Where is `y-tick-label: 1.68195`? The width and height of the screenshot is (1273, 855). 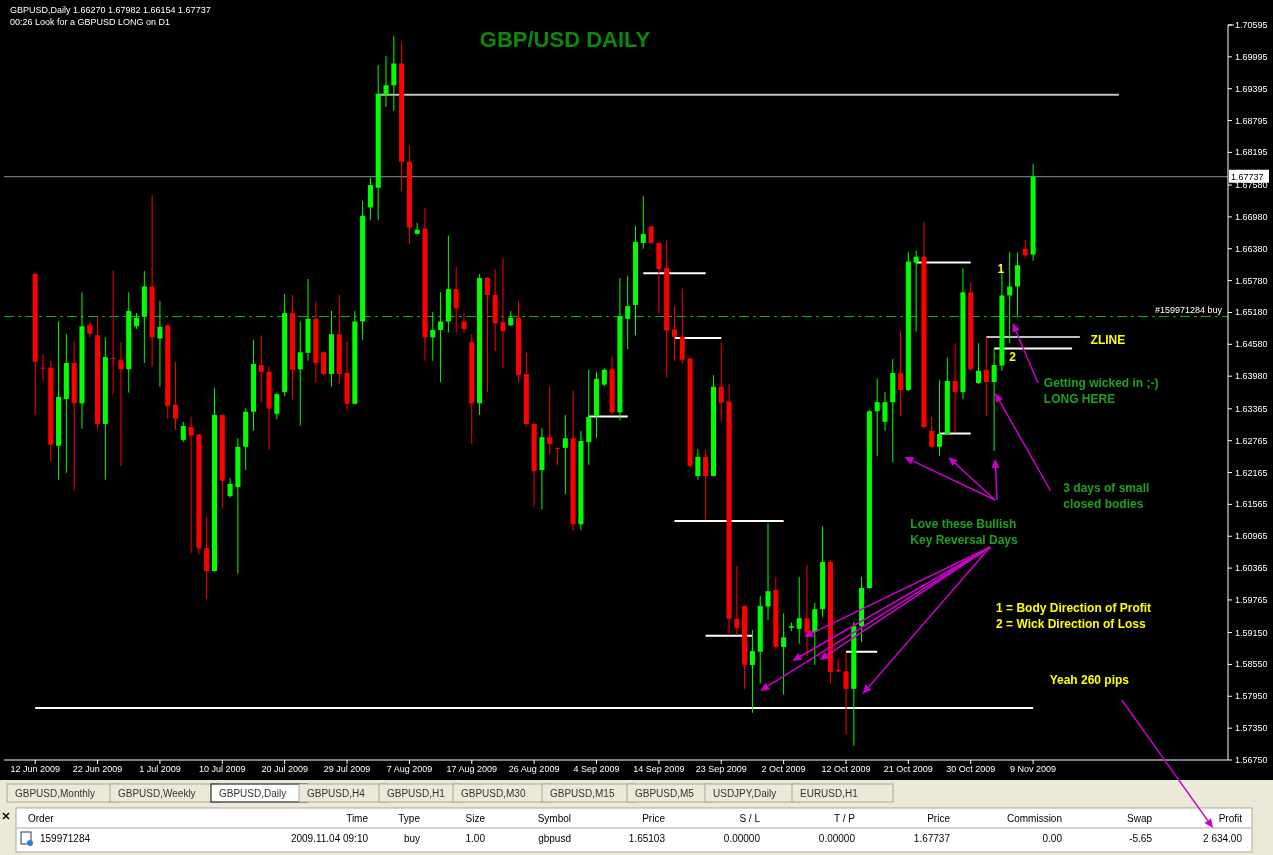 y-tick-label: 1.68195 is located at coordinates (1251, 152).